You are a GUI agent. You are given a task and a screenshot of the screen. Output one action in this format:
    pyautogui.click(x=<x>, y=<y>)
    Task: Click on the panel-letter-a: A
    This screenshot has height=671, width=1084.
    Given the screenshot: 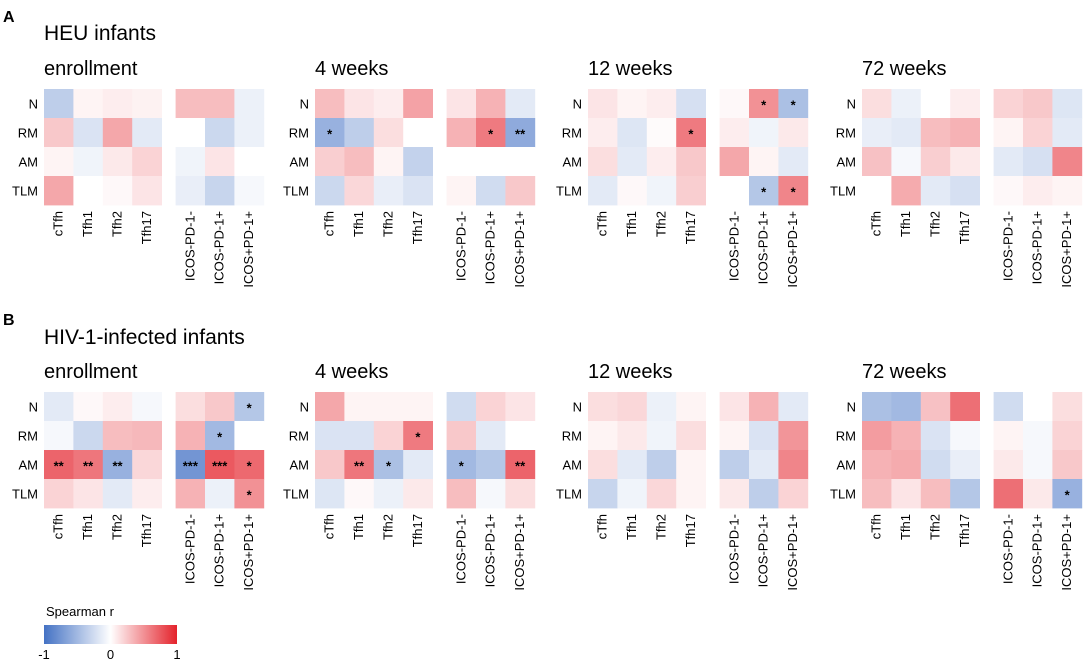 What is the action you would take?
    pyautogui.click(x=9, y=17)
    